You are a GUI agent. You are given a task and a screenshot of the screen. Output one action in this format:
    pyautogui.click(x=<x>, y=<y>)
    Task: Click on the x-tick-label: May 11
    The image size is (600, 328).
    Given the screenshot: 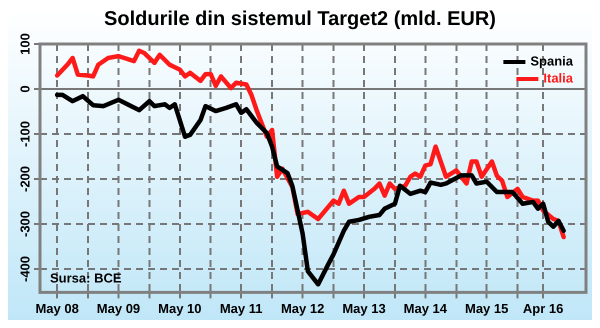 What is the action you would take?
    pyautogui.click(x=241, y=308)
    